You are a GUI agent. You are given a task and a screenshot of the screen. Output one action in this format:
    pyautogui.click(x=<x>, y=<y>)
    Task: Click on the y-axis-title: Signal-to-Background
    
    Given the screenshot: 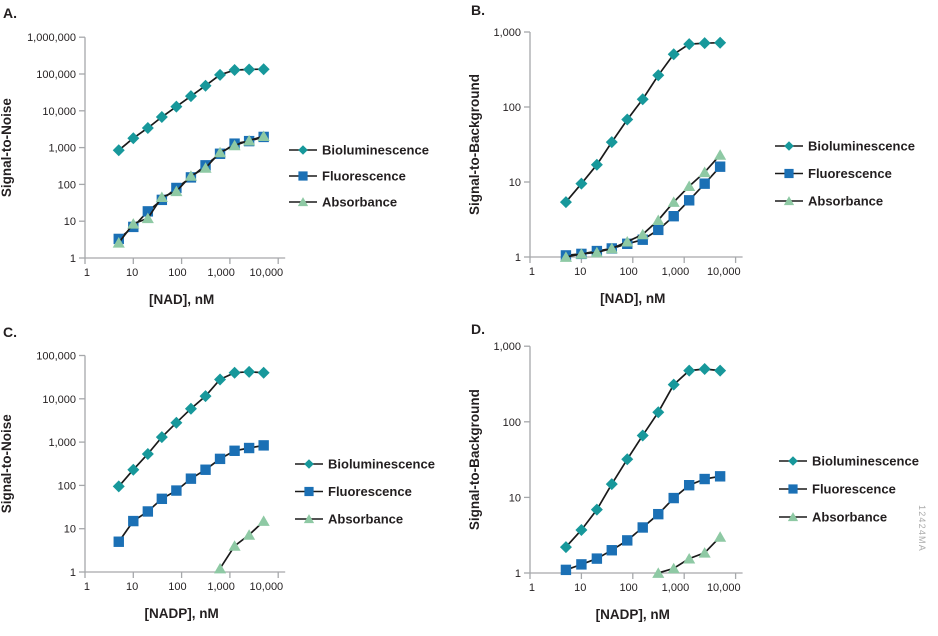 What is the action you would take?
    pyautogui.click(x=475, y=459)
    